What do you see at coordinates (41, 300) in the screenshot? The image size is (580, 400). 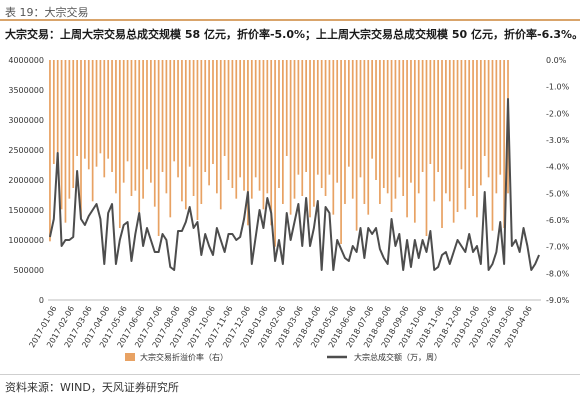 I see `left-axis-tick: 0` at bounding box center [41, 300].